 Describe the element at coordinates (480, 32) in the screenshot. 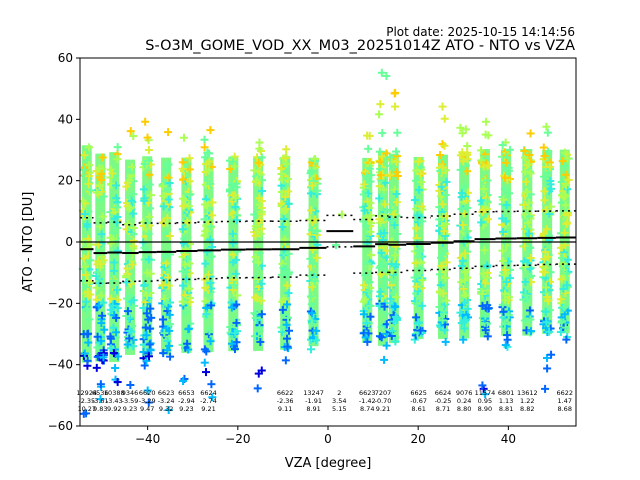

I see `plot-date: Plot date: 2025-10-15 14:14:56` at that location.